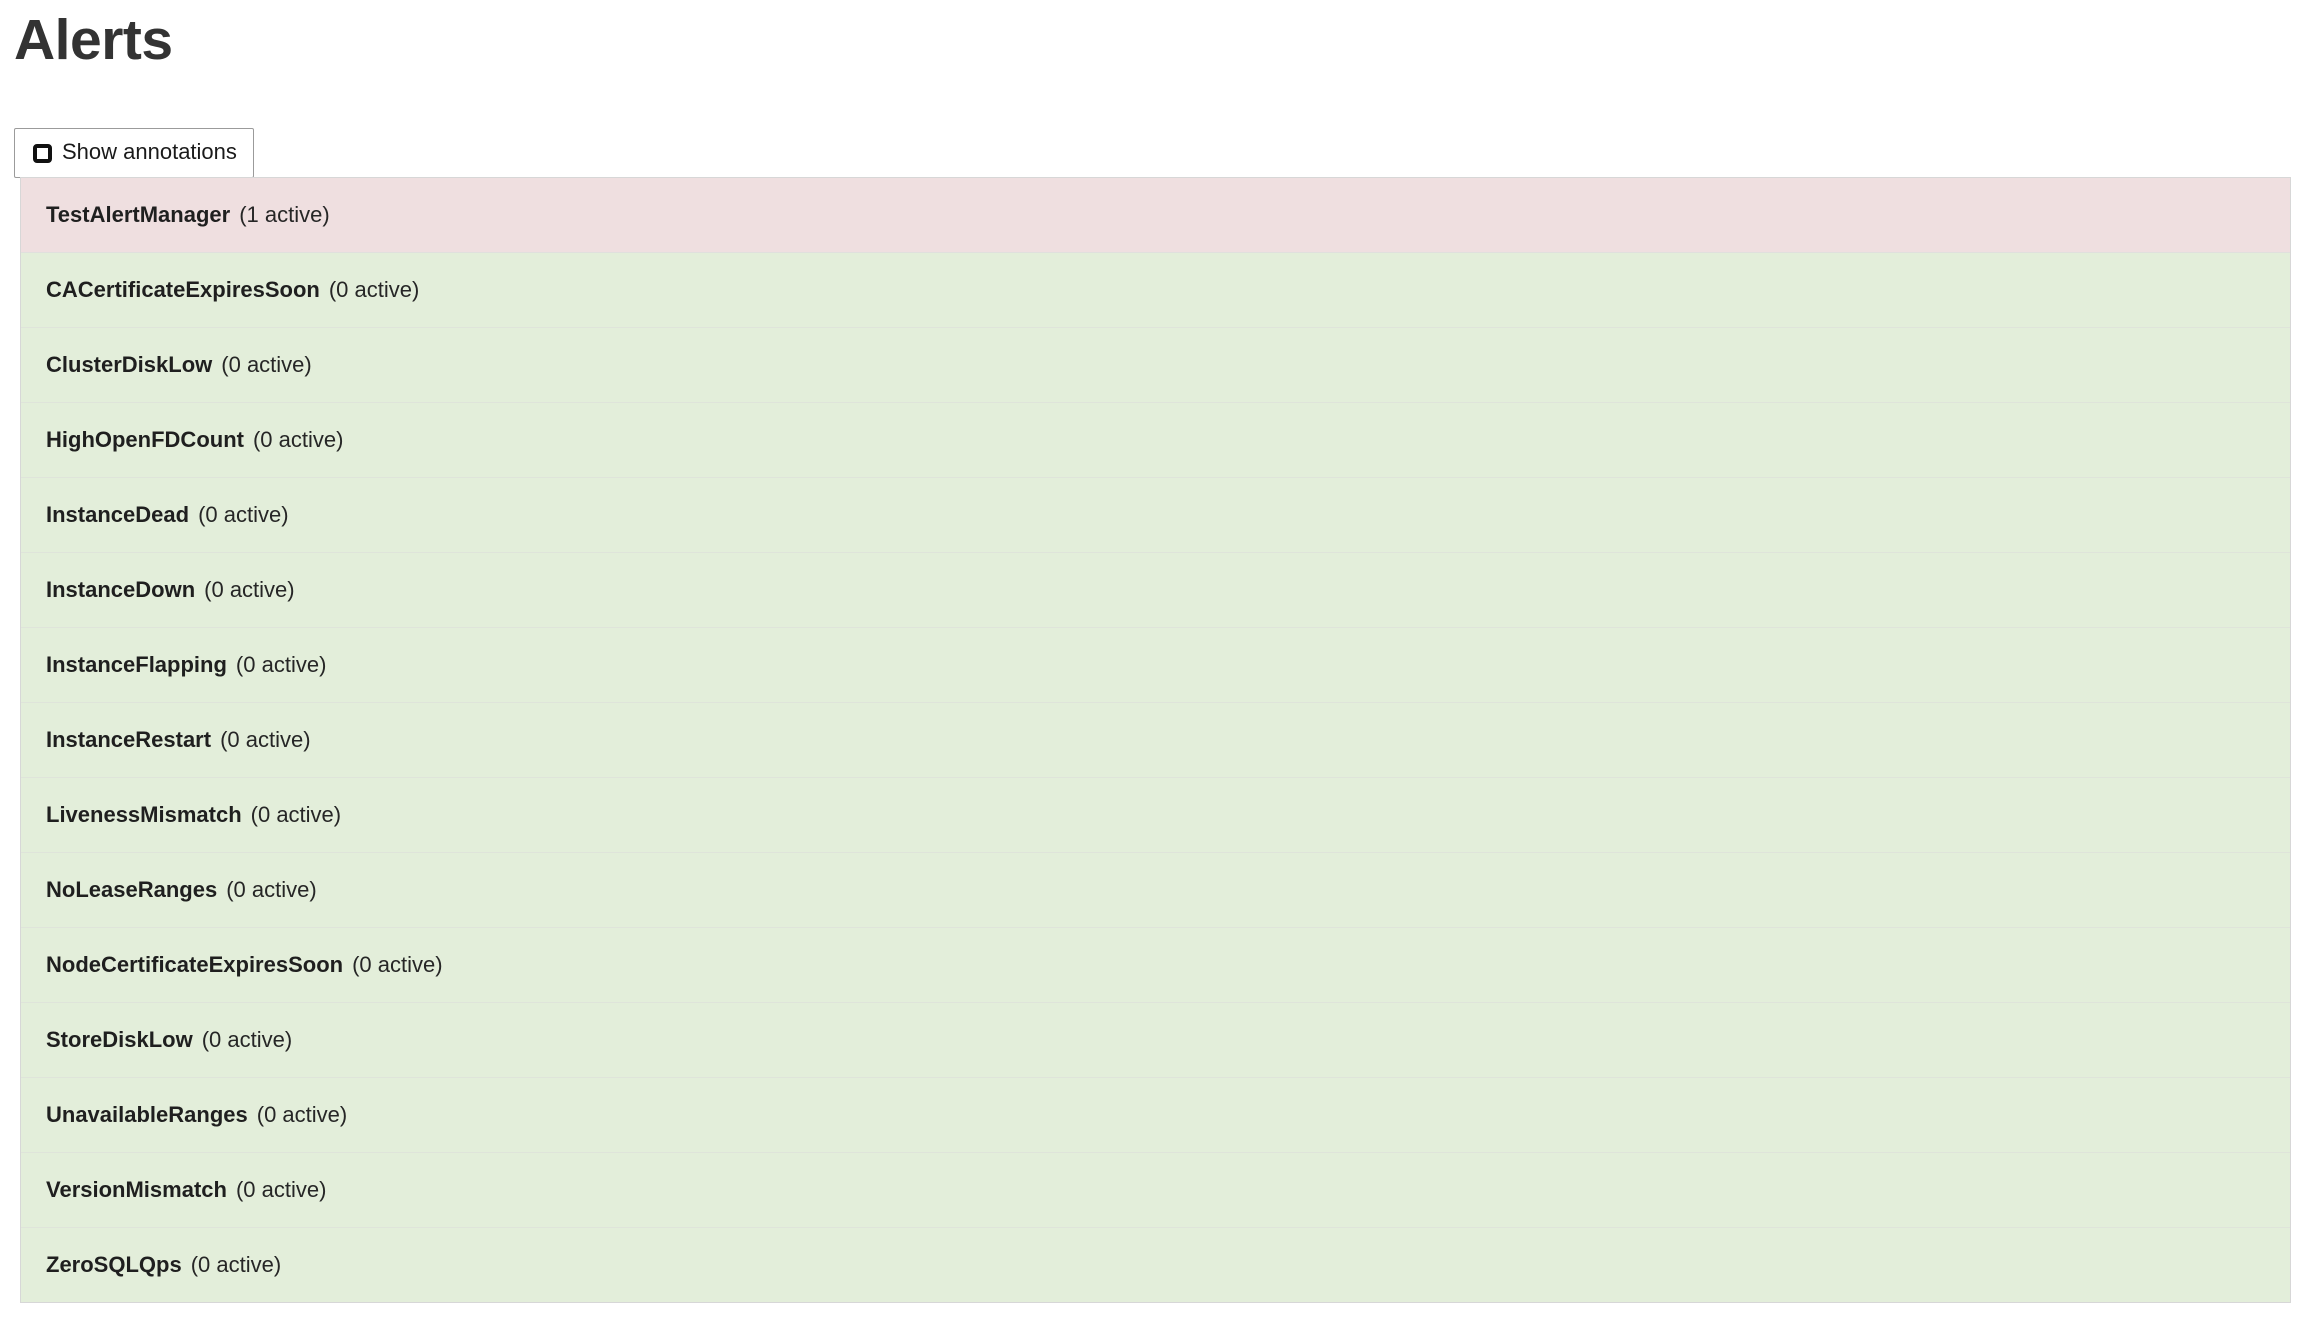 Image resolution: width=2312 pixels, height=1332 pixels. What do you see at coordinates (149, 151) in the screenshot?
I see `show-annotations-label: Show annotations` at bounding box center [149, 151].